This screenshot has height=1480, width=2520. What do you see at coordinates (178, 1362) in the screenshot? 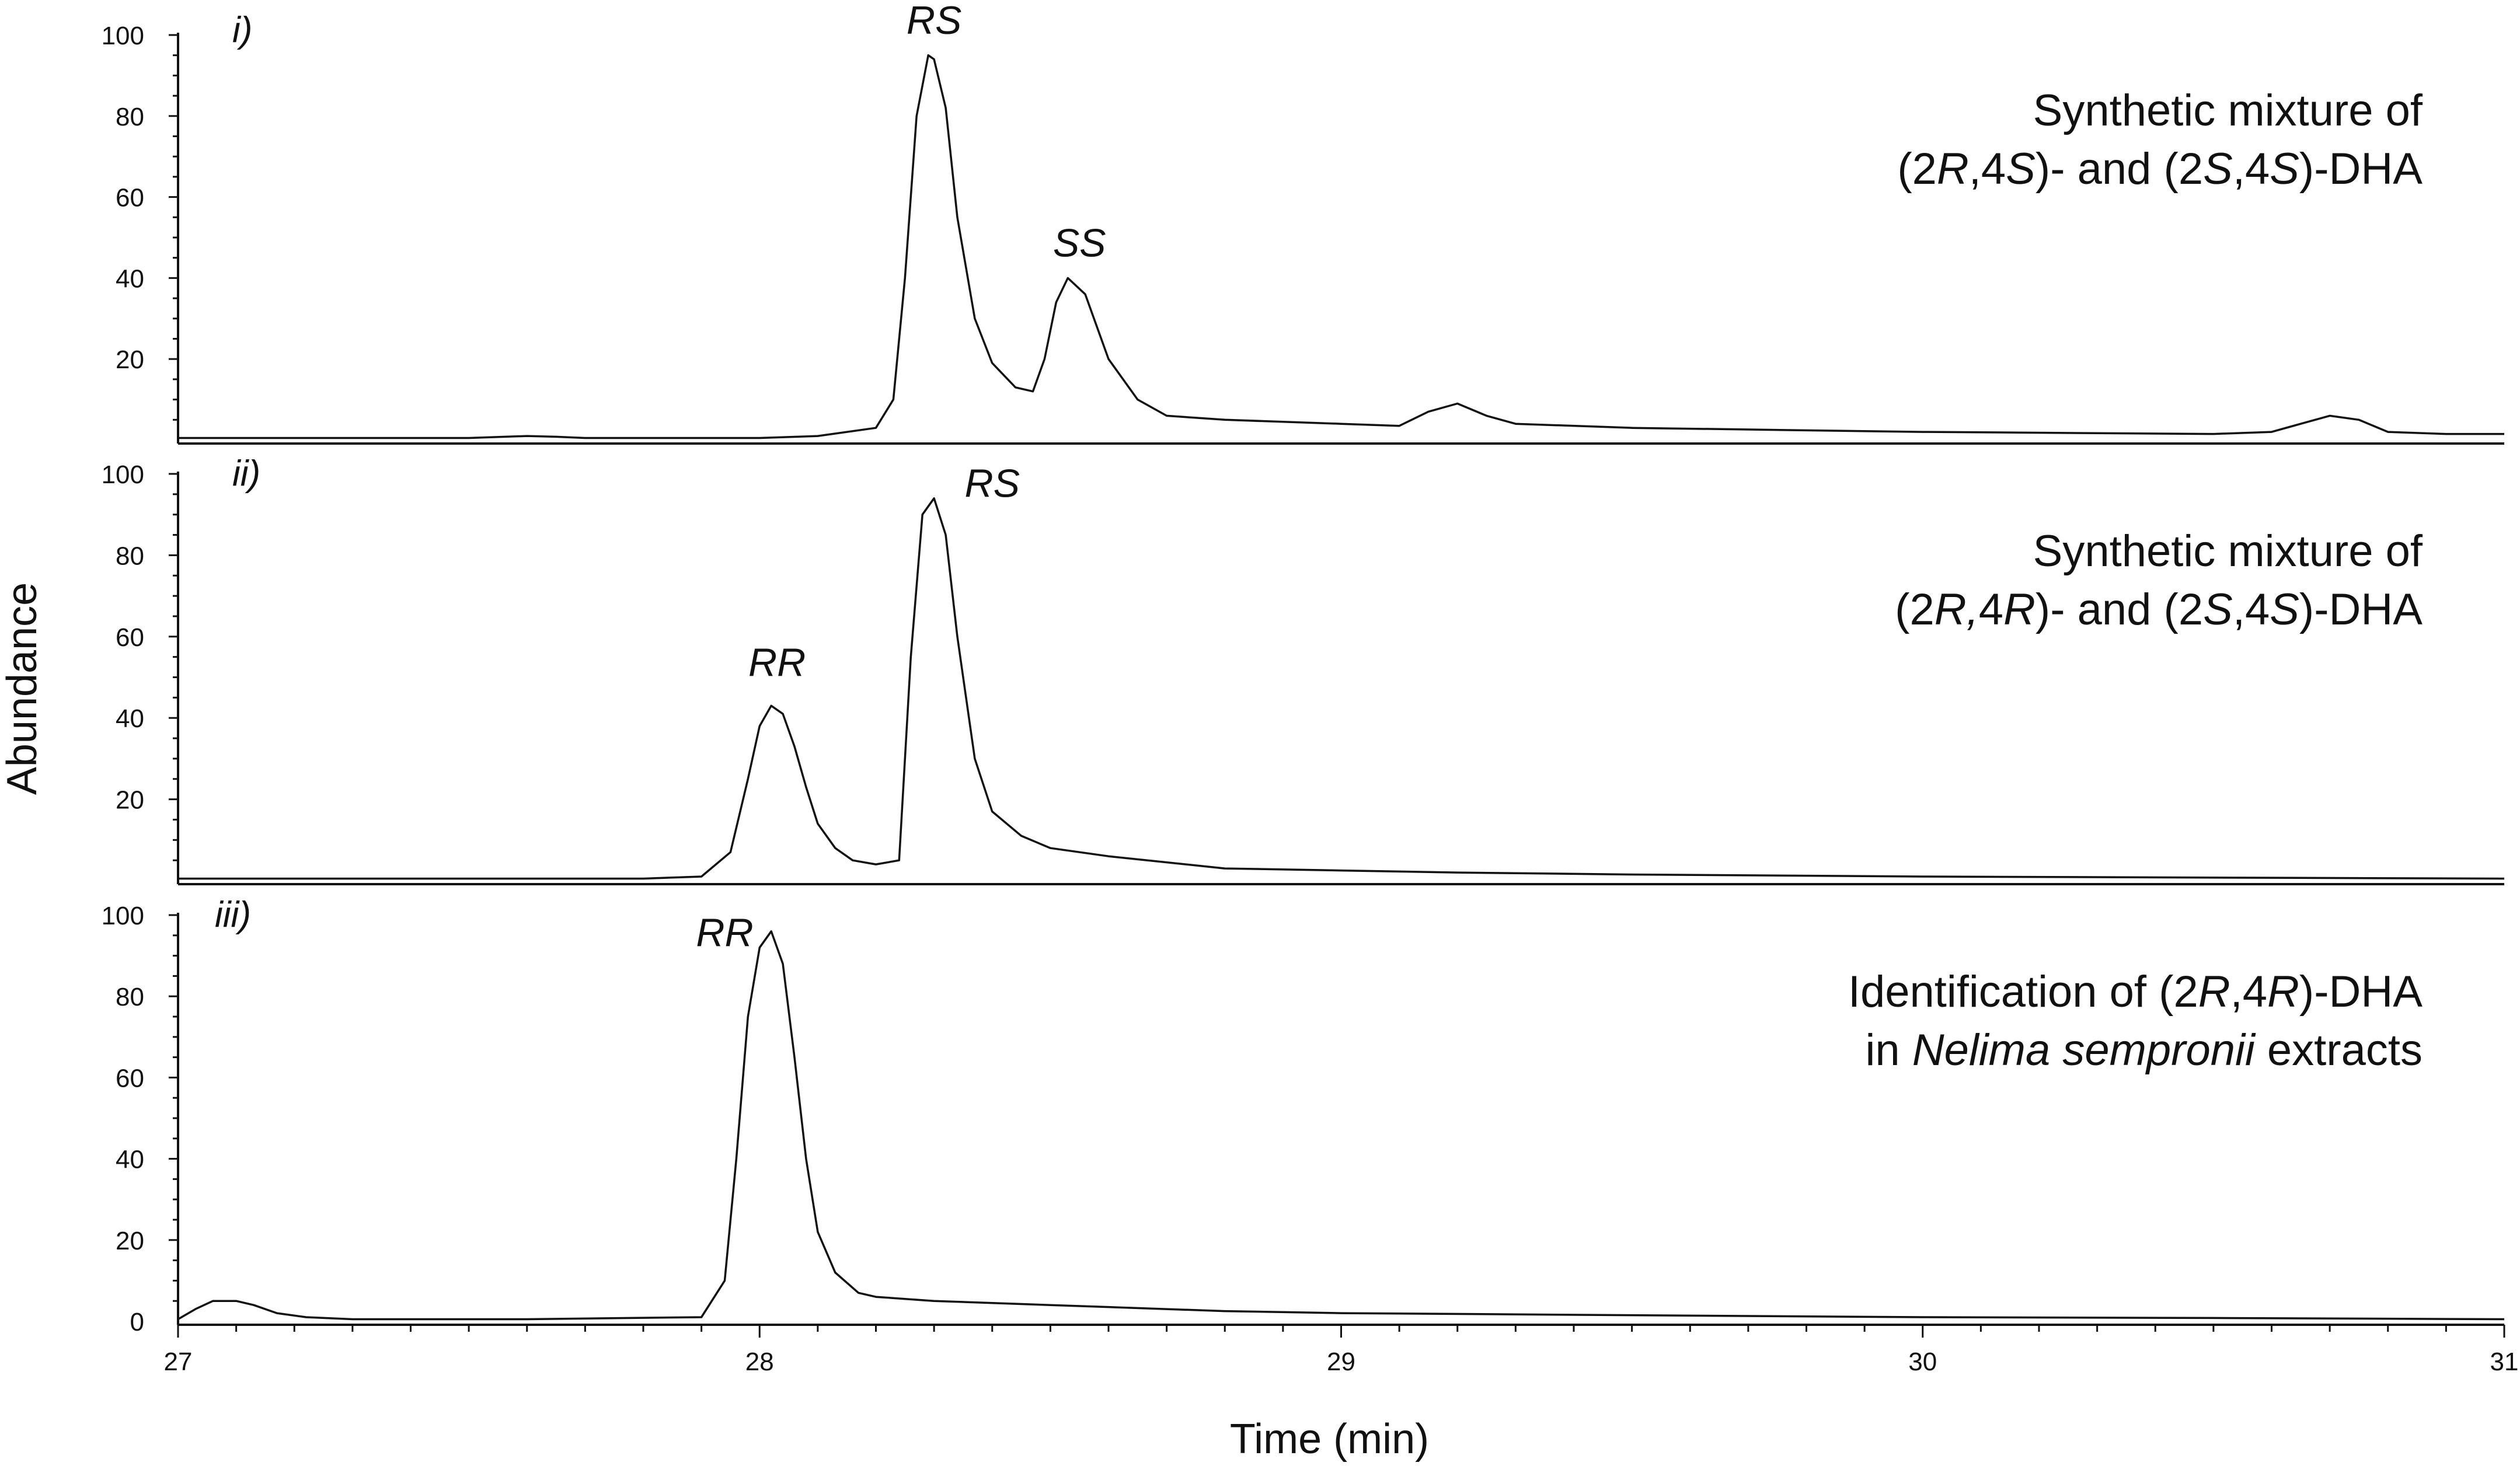
I see `x-tick-label: 27` at bounding box center [178, 1362].